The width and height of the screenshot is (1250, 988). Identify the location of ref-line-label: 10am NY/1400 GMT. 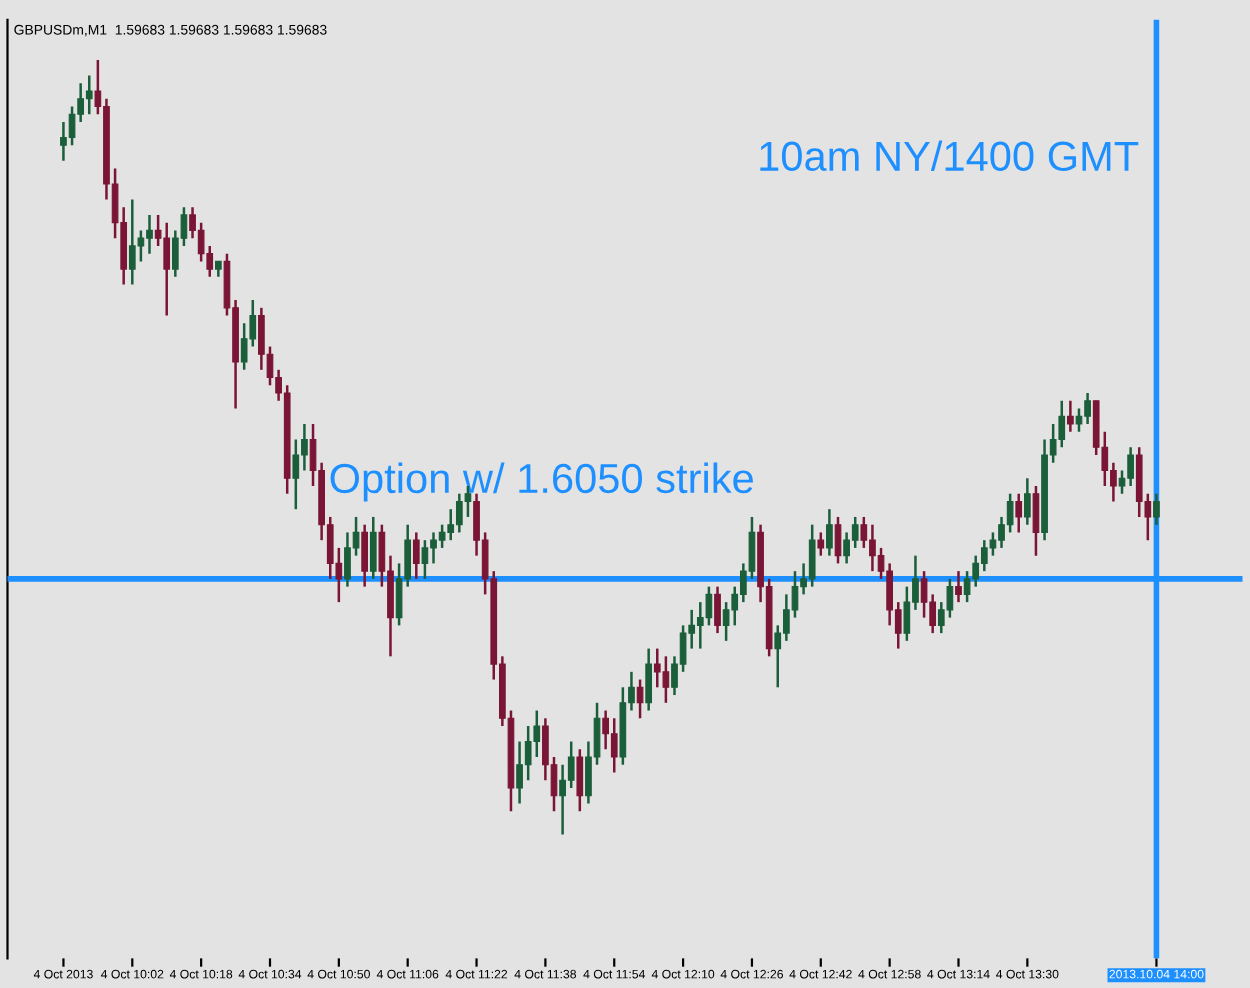
(949, 156).